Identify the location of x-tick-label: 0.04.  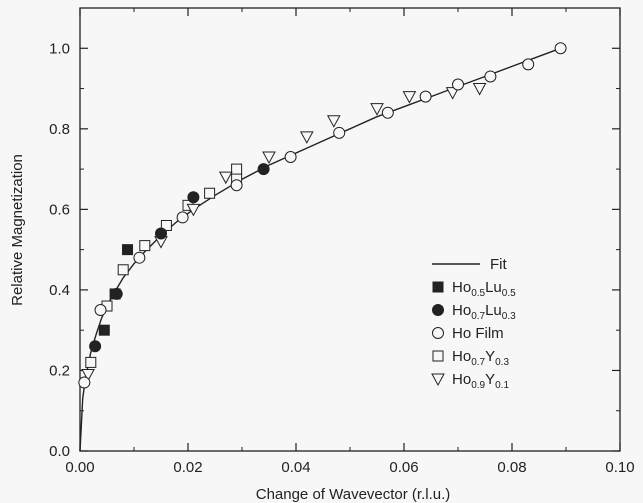
(295, 467).